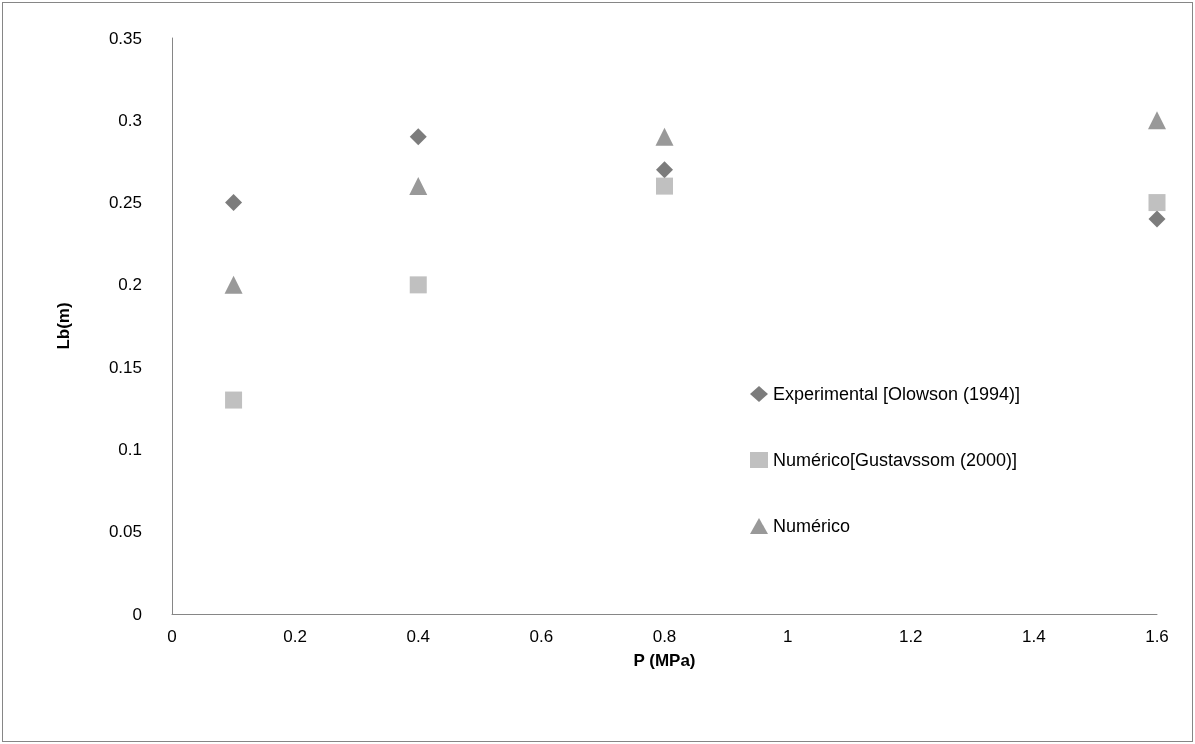  What do you see at coordinates (897, 394) in the screenshot?
I see `legend-label: Experimental [Olowson (1994)]` at bounding box center [897, 394].